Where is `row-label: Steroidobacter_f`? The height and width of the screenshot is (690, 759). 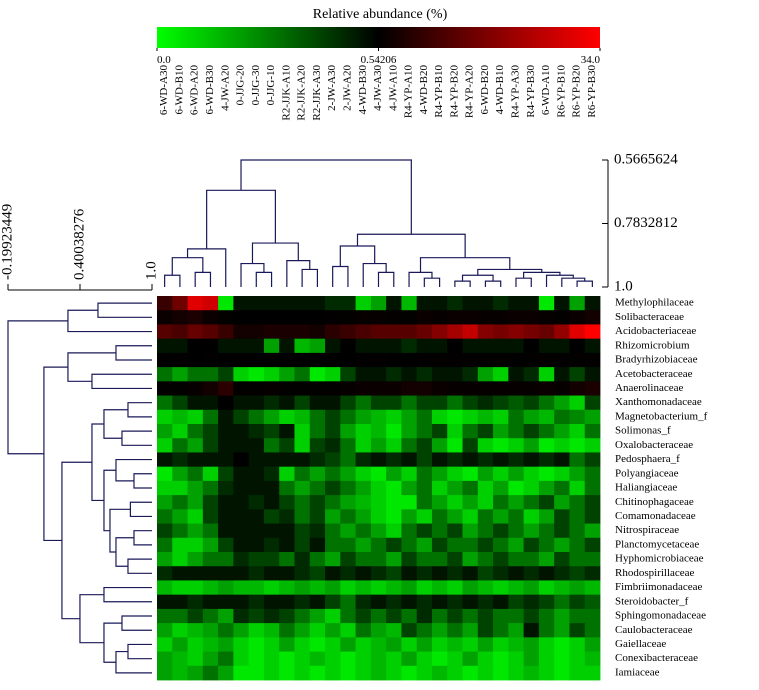 row-label: Steroidobacter_f is located at coordinates (652, 601).